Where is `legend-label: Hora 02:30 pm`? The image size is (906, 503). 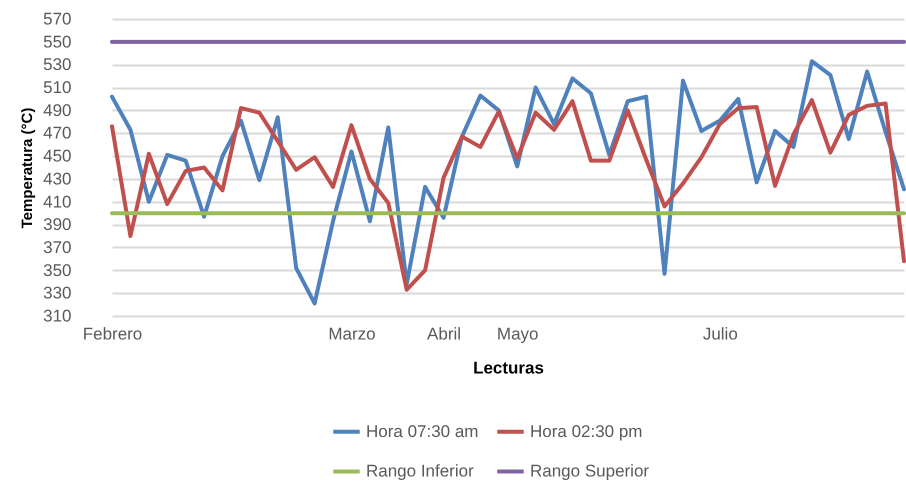 legend-label: Hora 02:30 pm is located at coordinates (586, 431).